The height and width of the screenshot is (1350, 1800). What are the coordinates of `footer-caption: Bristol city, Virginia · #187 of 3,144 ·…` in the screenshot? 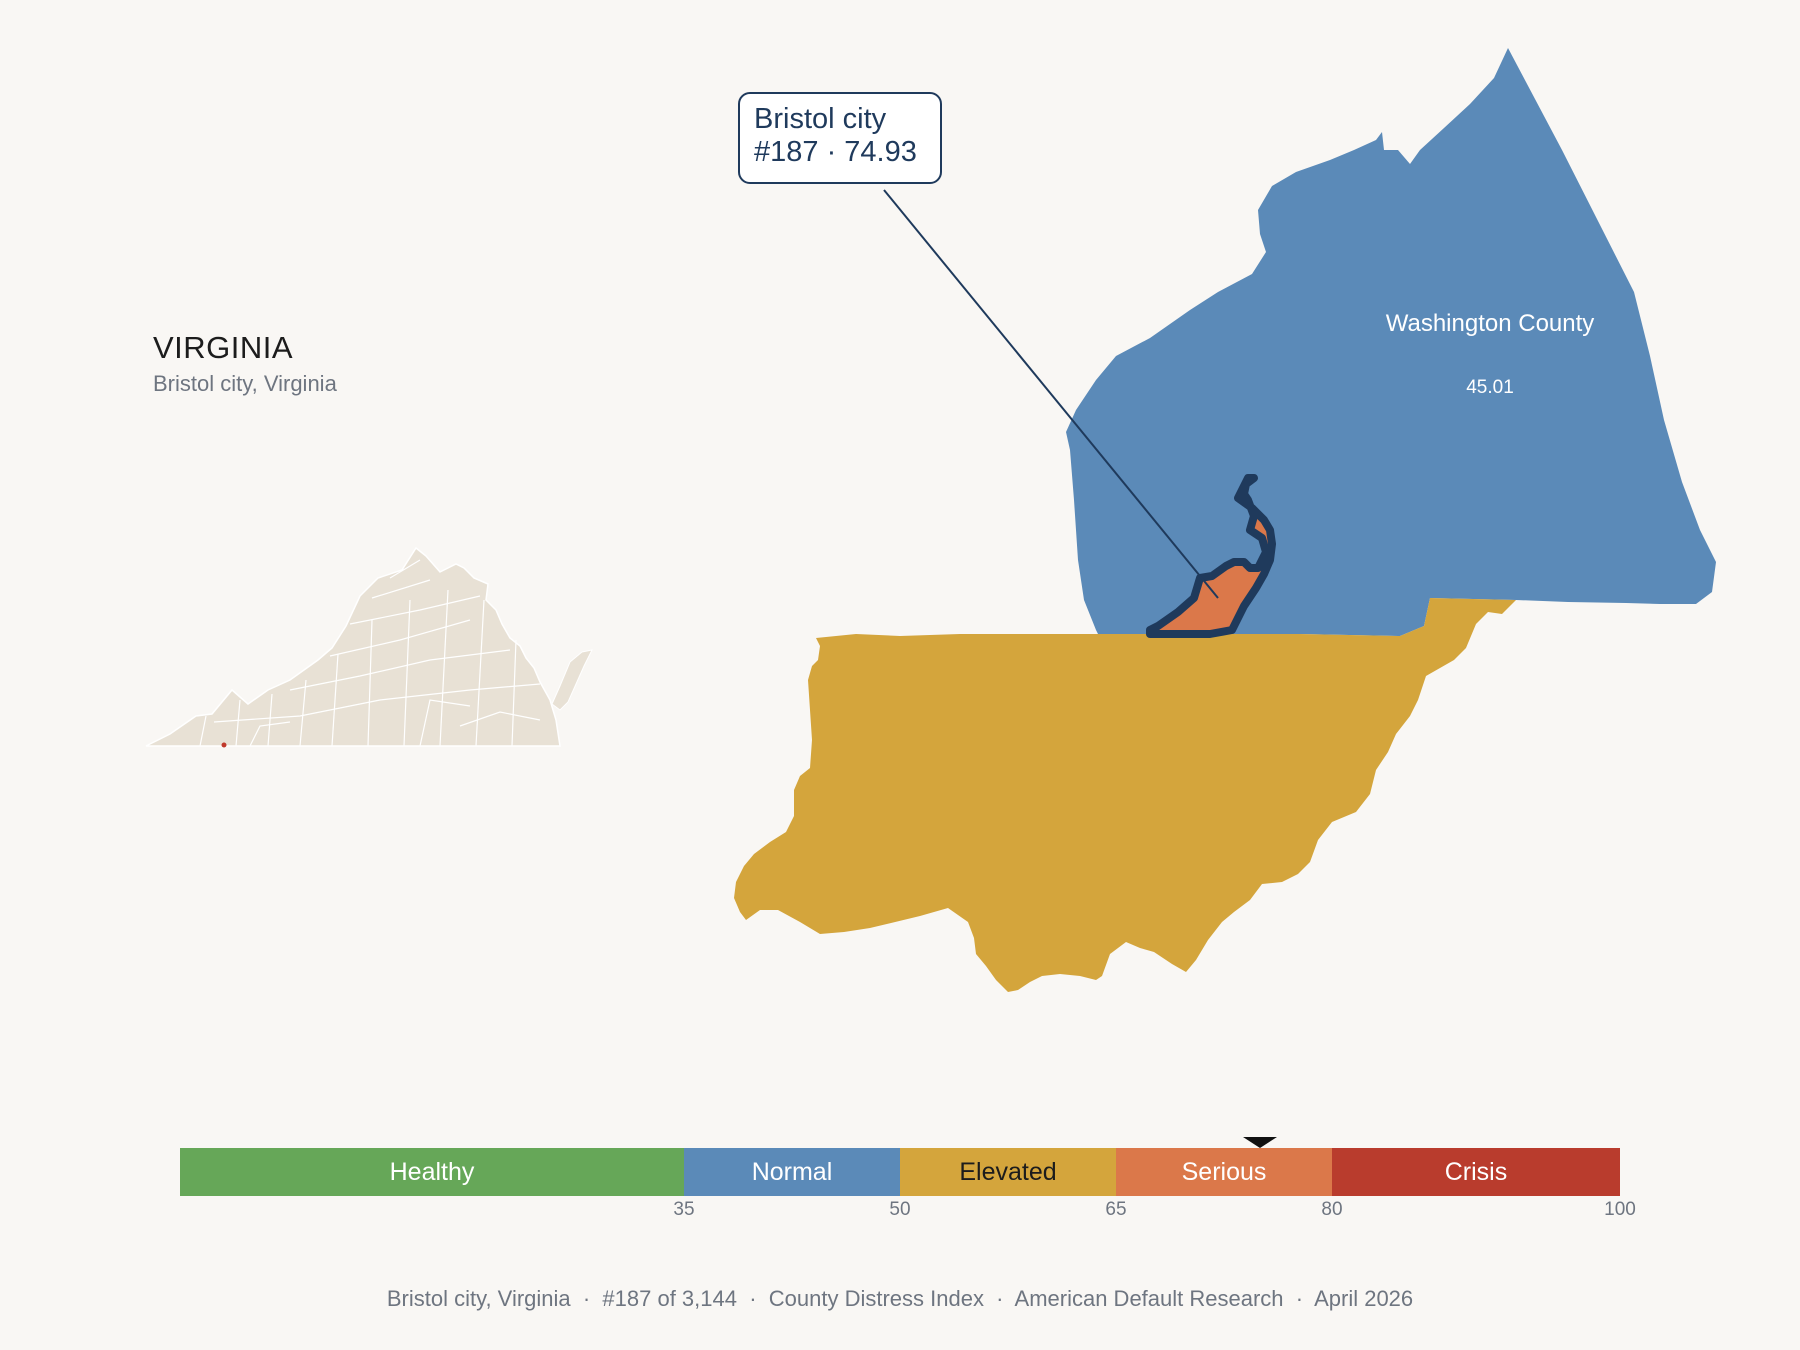 It's located at (900, 1298).